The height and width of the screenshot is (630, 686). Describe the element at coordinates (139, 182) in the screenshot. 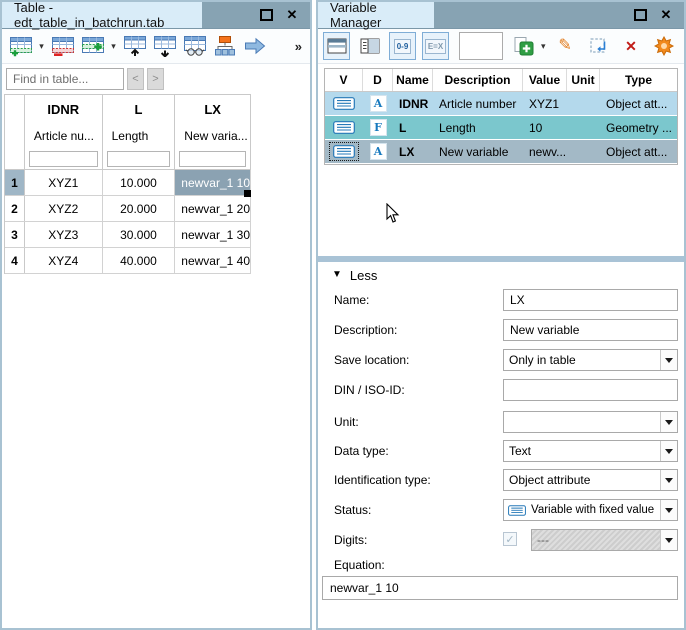

I see `cell-l-1: 10.000` at that location.